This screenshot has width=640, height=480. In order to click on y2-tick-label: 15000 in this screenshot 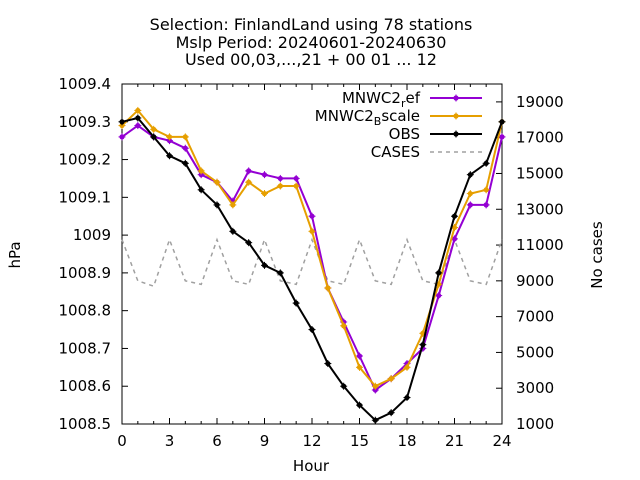, I will do `click(540, 173)`.